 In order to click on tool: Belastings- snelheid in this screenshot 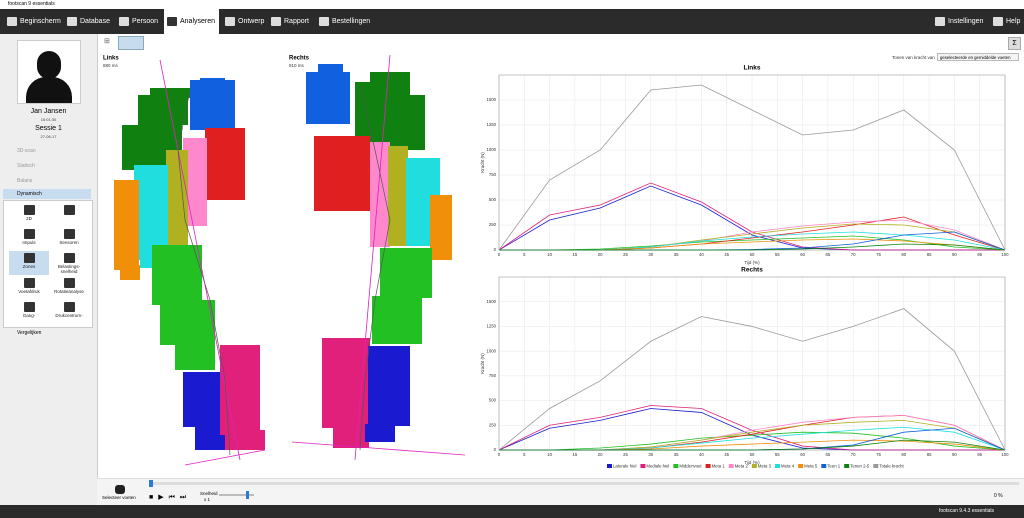, I will do `click(69, 263)`.